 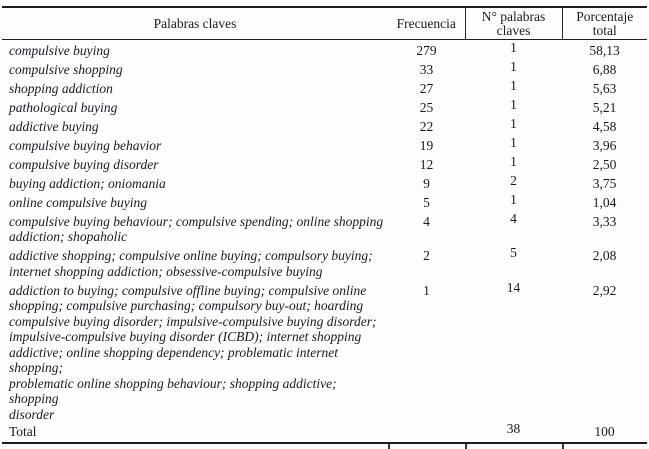 What do you see at coordinates (66, 69) in the screenshot?
I see `keywords-cell: compulsive shopping` at bounding box center [66, 69].